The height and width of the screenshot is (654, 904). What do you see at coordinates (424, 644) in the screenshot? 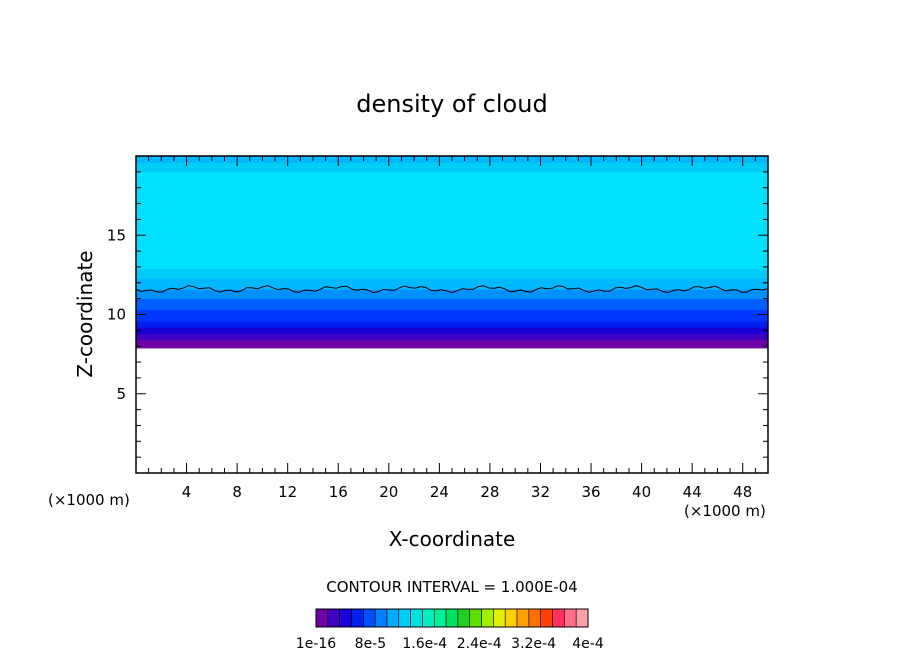
I see `colorbar-label: 1.6e-4` at bounding box center [424, 644].